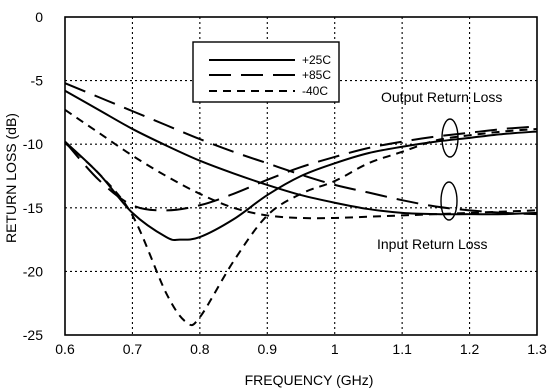 This screenshot has height=391, width=554. What do you see at coordinates (316, 60) in the screenshot?
I see `legend-label-25c: +25C` at bounding box center [316, 60].